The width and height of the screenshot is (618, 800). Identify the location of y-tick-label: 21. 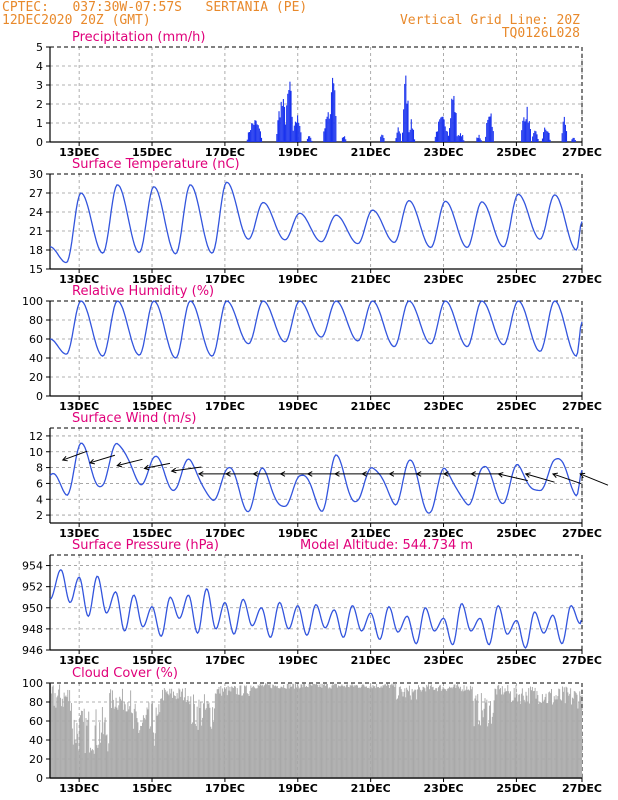
(36, 231).